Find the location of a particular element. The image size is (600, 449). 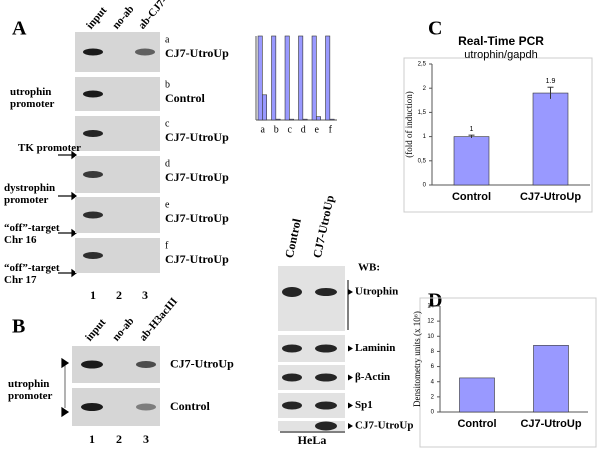

y-axis-label: Densitometry units (x 10⁶) is located at coordinates (417, 359).